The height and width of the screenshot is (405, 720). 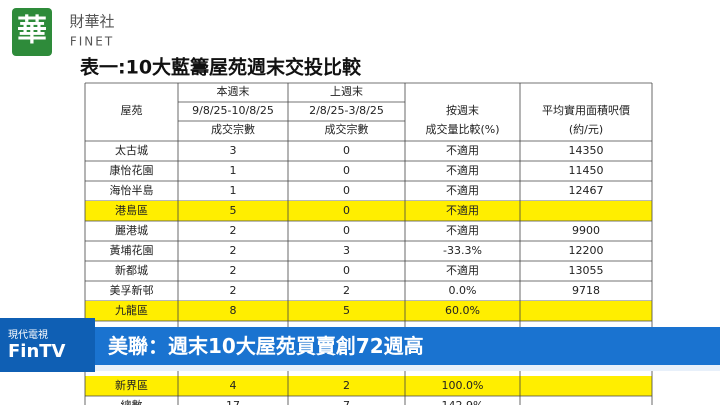 I want to click on table-cell: 100.0%, so click(x=463, y=385).